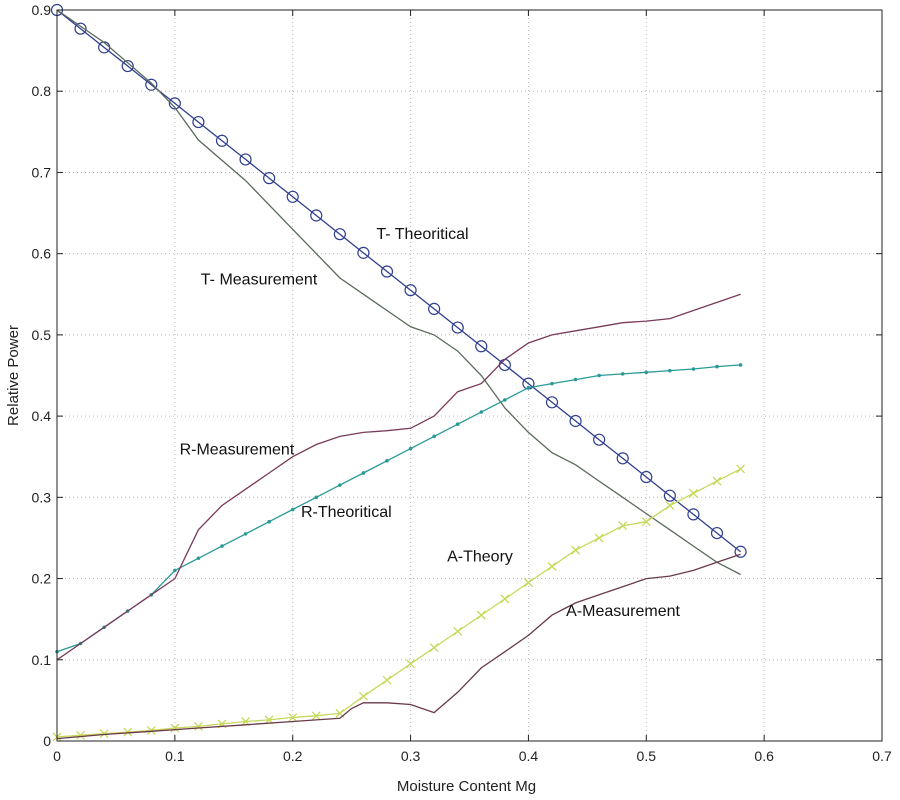 This screenshot has width=900, height=800. I want to click on series-annotation: T- Measurement, so click(259, 280).